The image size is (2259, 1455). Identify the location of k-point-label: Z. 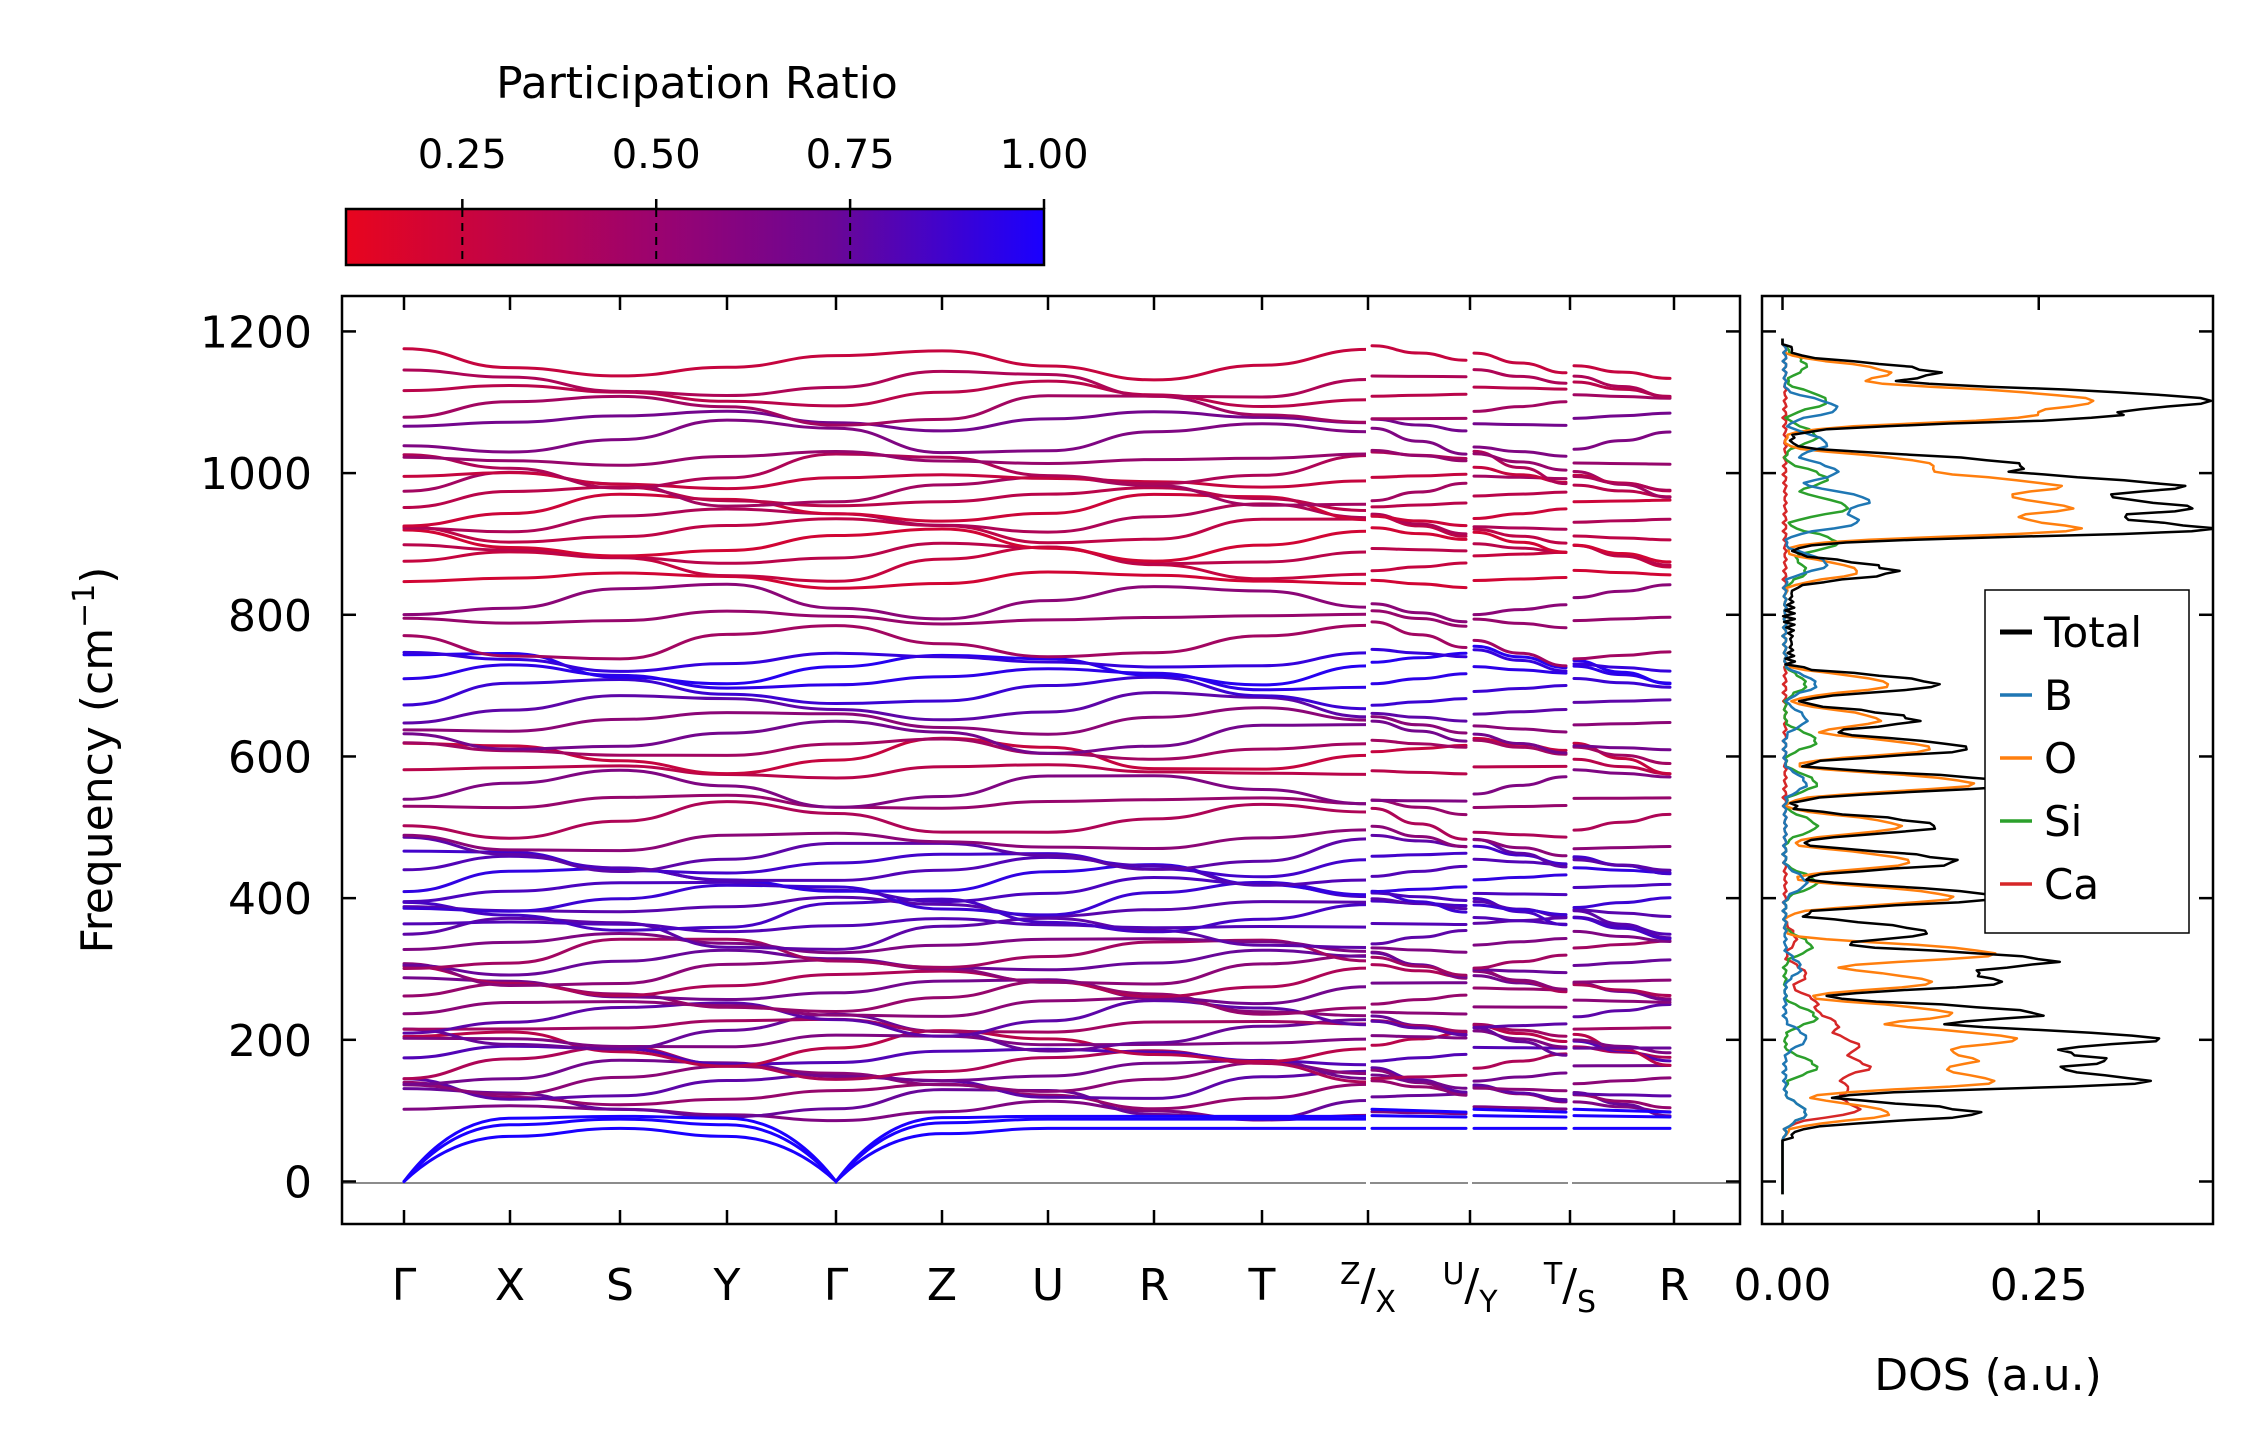
(942, 1285).